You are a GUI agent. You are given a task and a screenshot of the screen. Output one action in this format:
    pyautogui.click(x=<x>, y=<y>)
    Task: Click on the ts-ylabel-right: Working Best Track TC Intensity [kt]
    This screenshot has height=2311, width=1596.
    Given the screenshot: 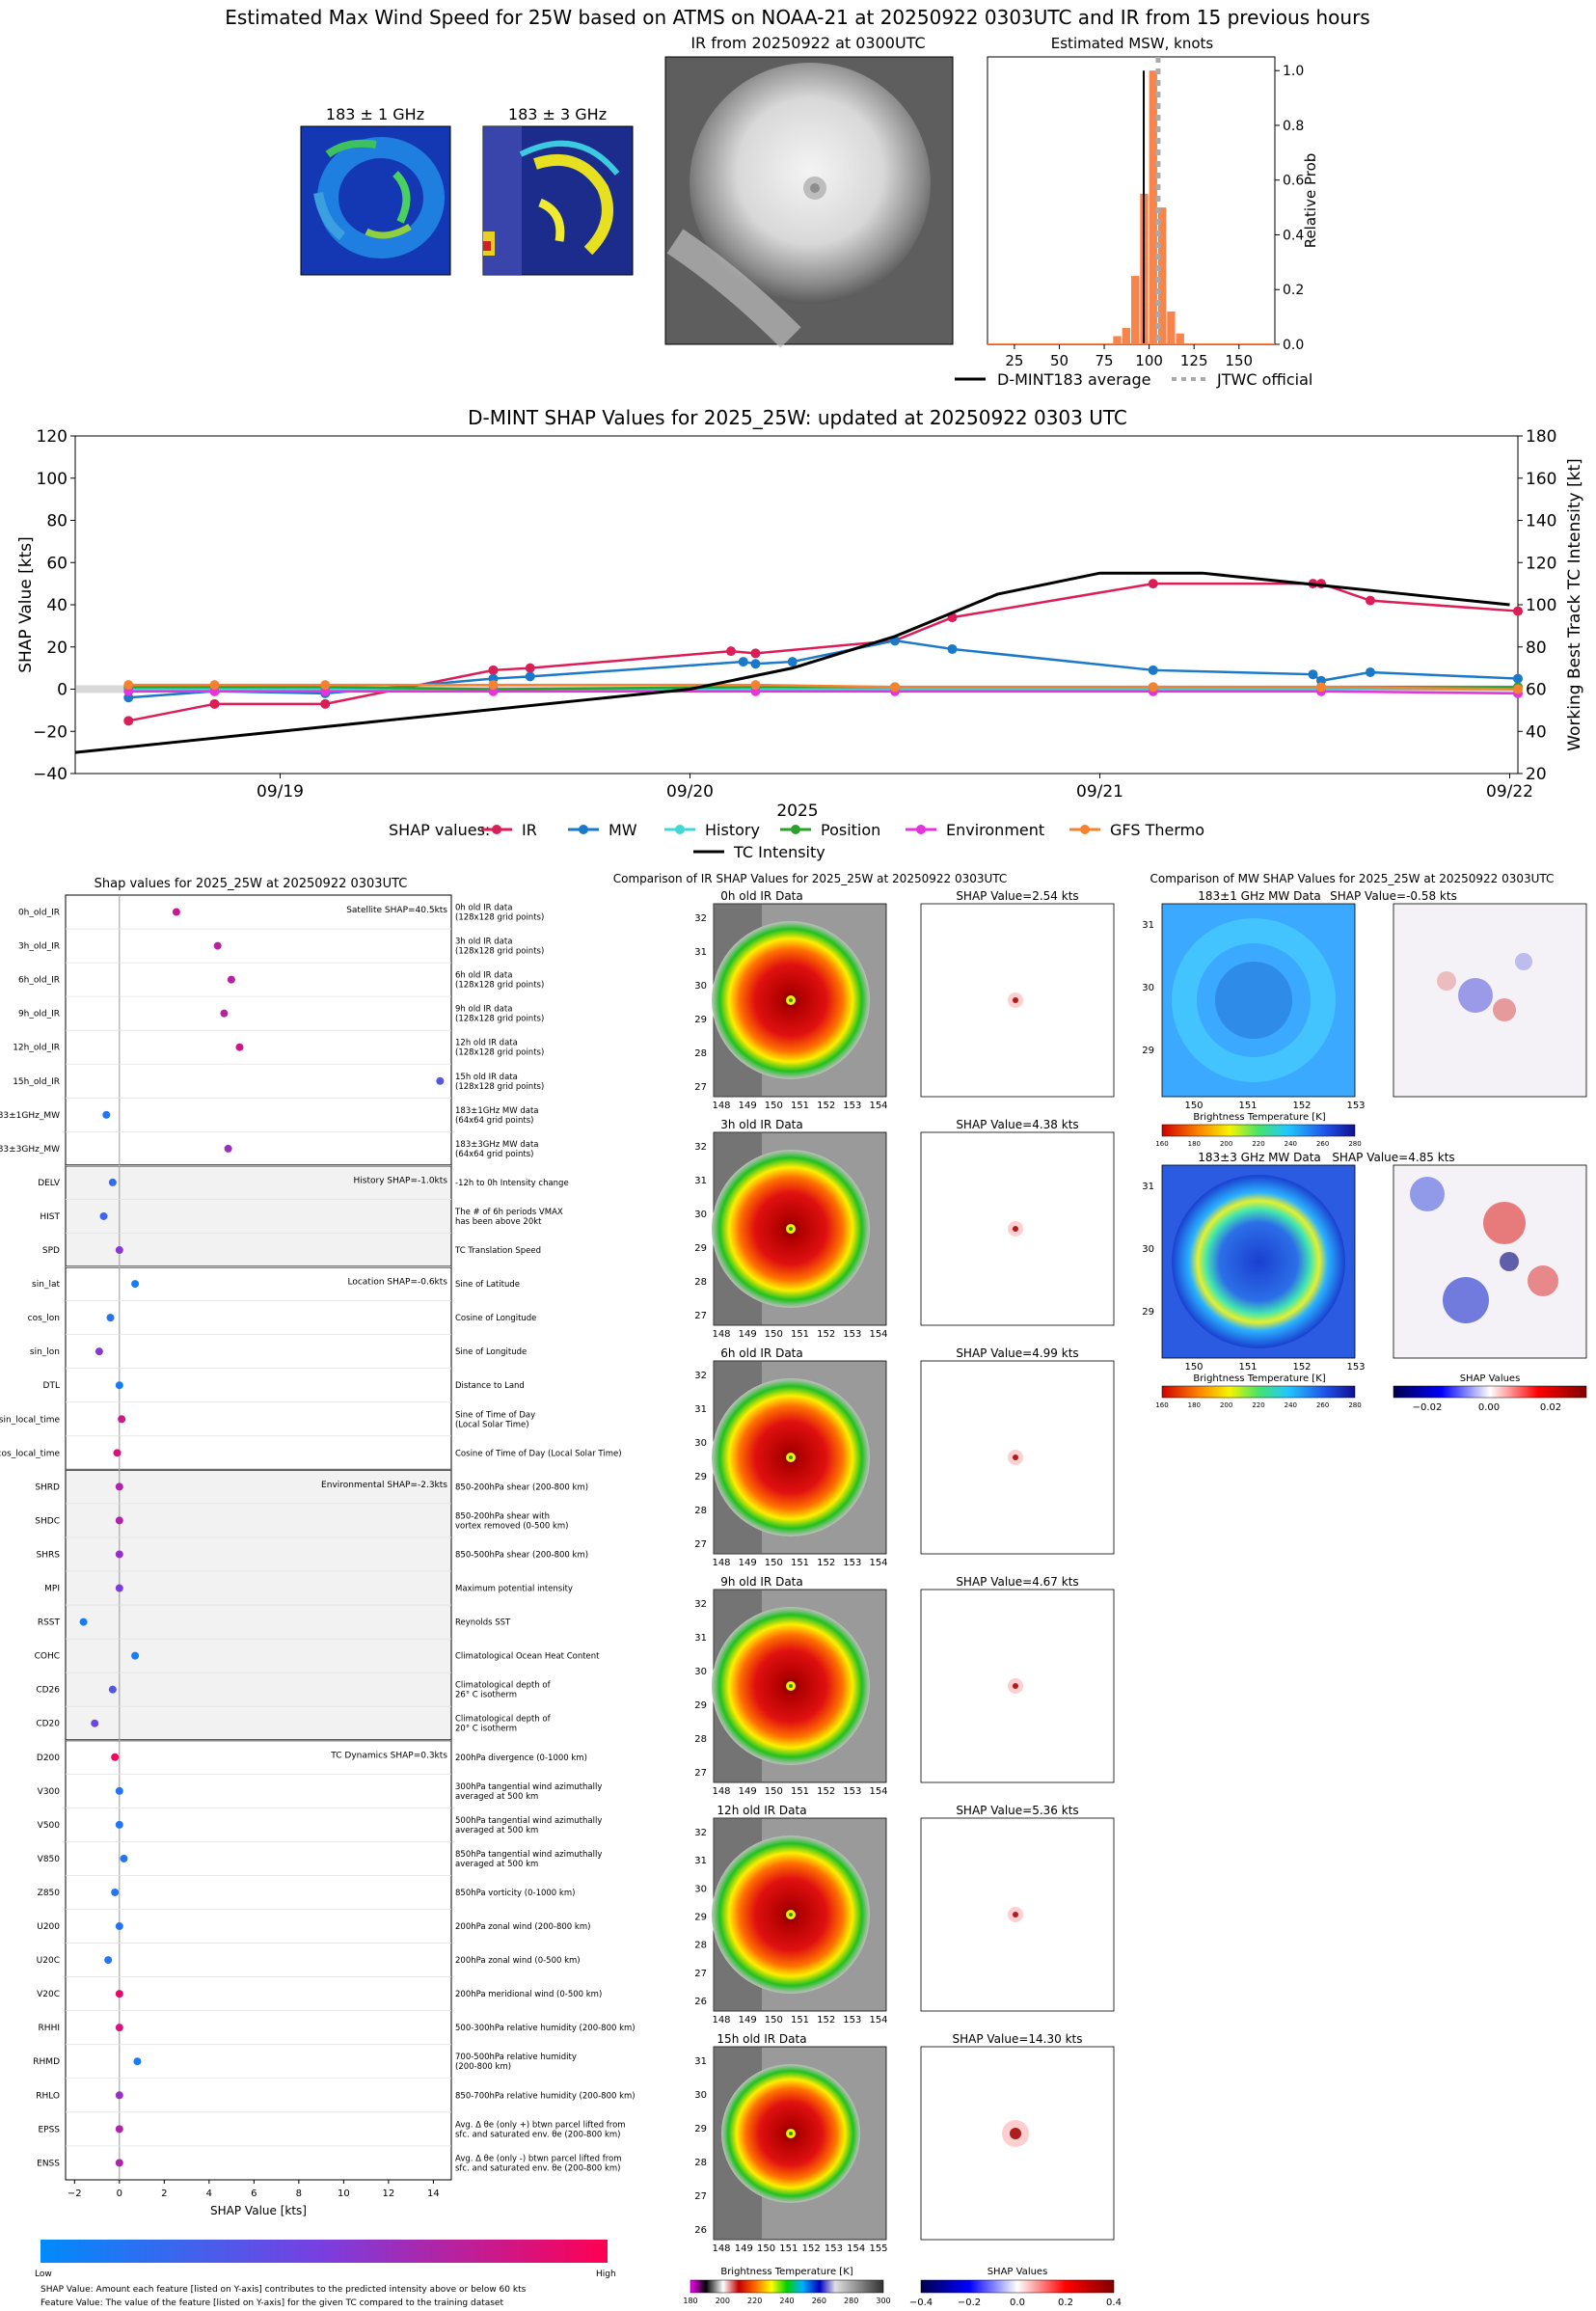 What is the action you would take?
    pyautogui.click(x=1575, y=605)
    